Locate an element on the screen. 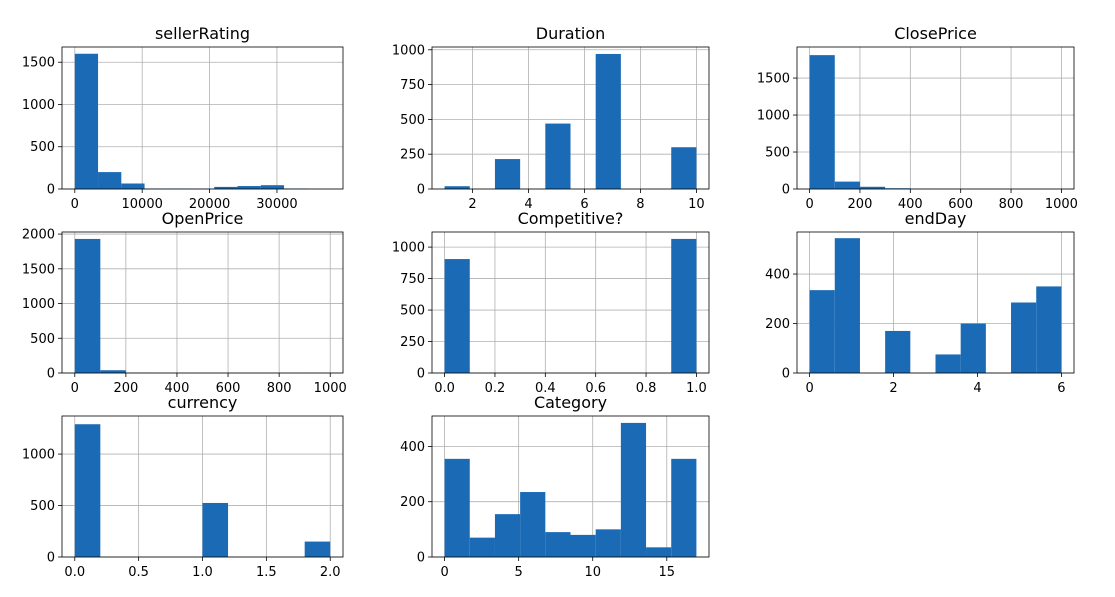  x-tick-label: 0.4 is located at coordinates (545, 388).